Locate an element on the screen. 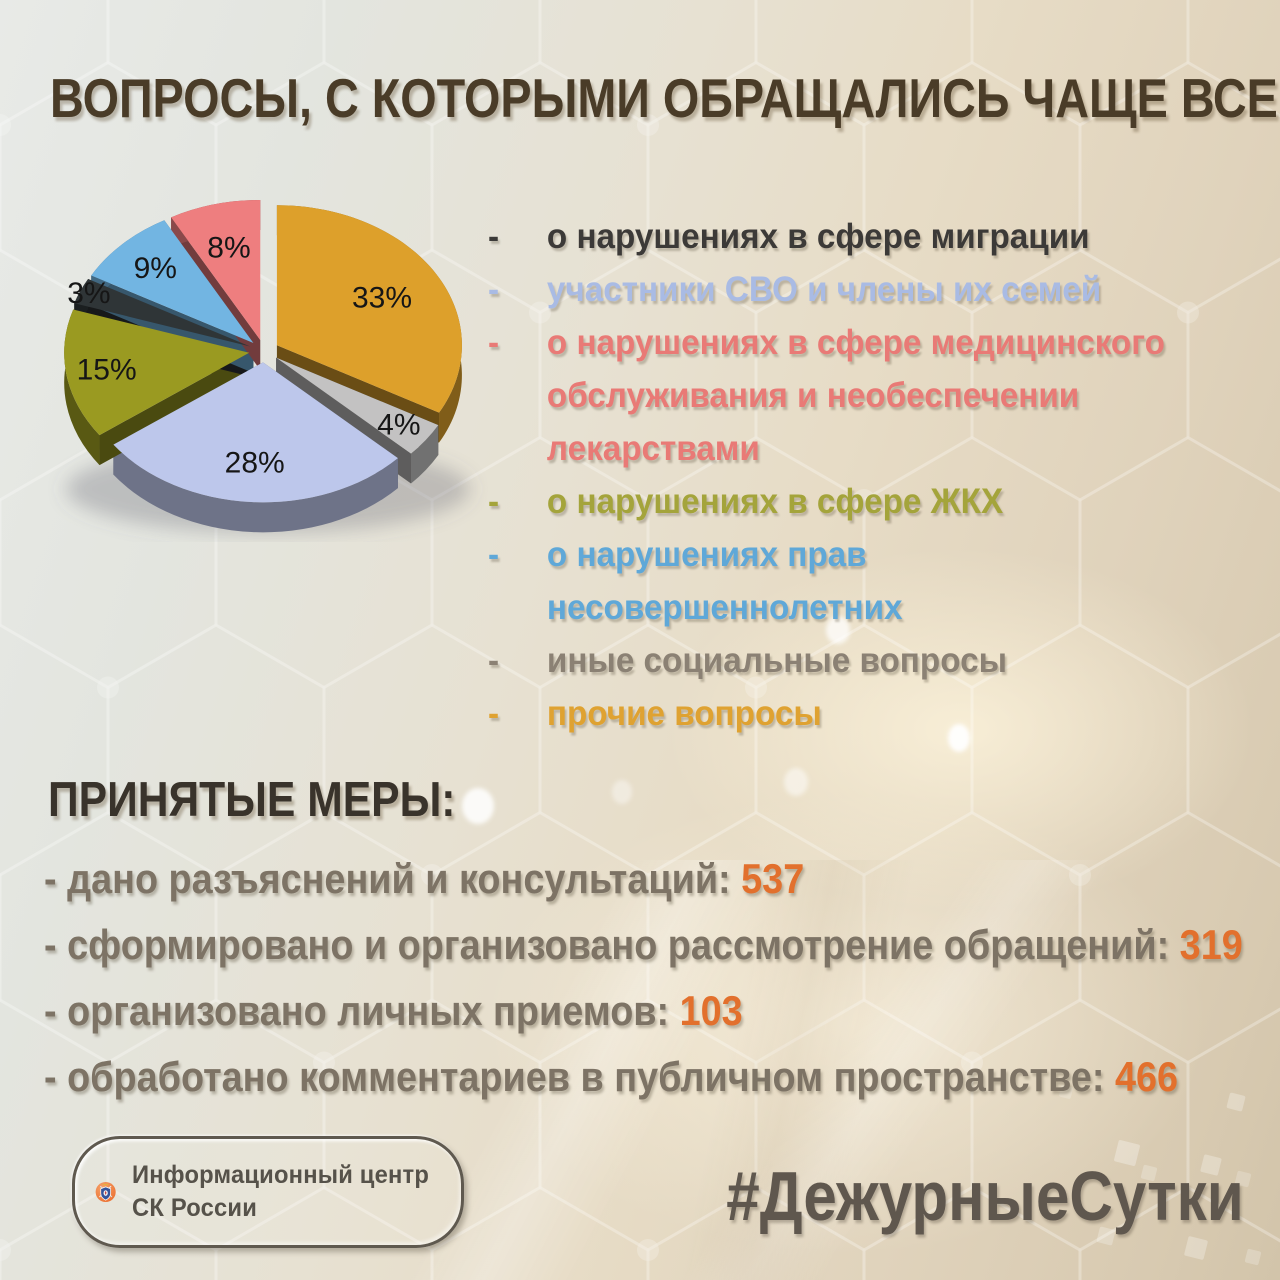 This screenshot has width=1280, height=1280. pie-slice-label: 8% is located at coordinates (228, 247).